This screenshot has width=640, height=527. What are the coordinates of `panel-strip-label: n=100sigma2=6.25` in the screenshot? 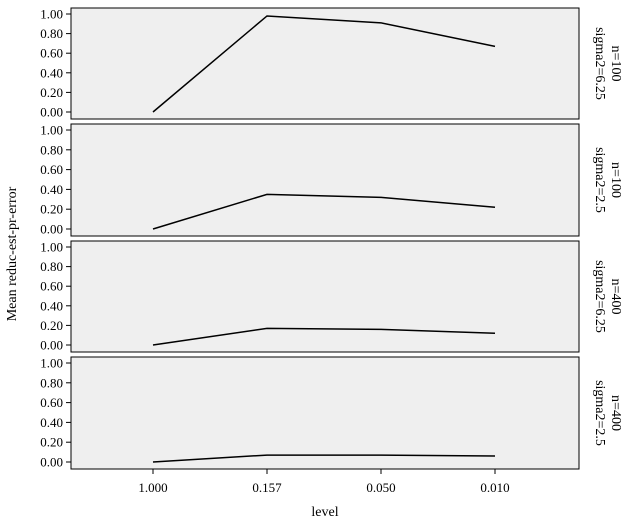 It's located at (607, 63).